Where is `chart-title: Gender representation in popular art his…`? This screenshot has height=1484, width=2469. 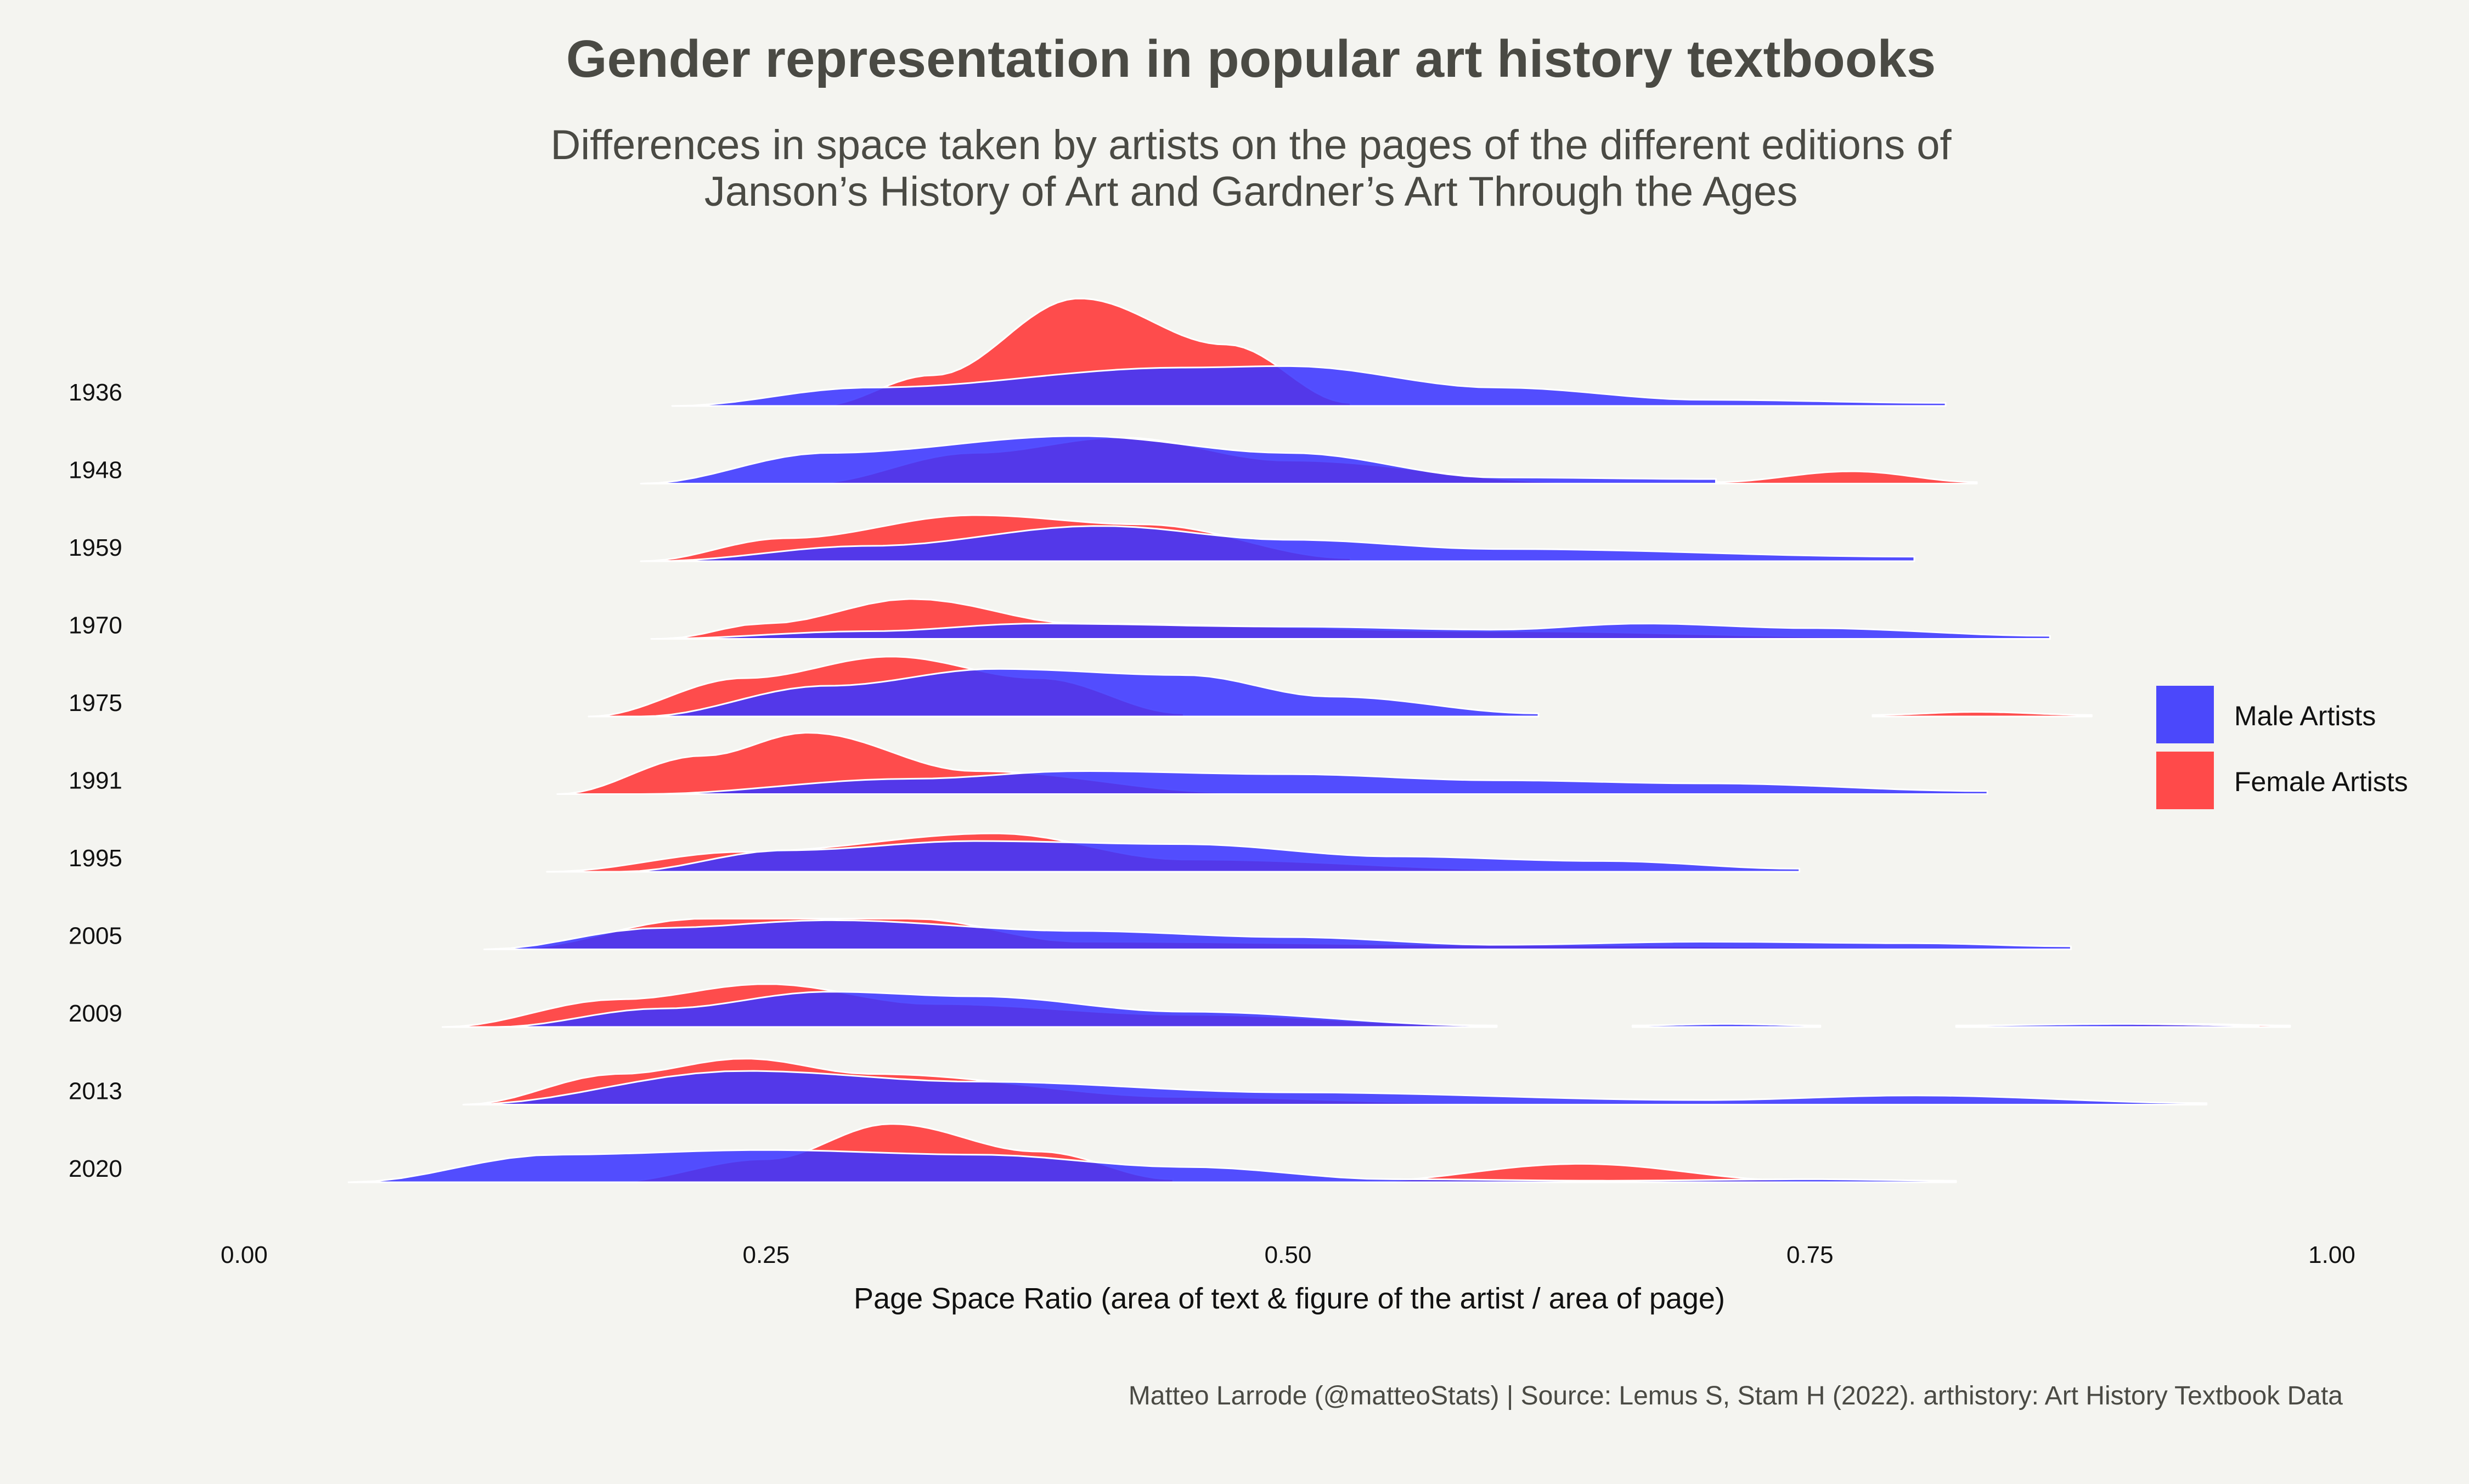 chart-title: Gender representation in popular art his… is located at coordinates (1251, 59).